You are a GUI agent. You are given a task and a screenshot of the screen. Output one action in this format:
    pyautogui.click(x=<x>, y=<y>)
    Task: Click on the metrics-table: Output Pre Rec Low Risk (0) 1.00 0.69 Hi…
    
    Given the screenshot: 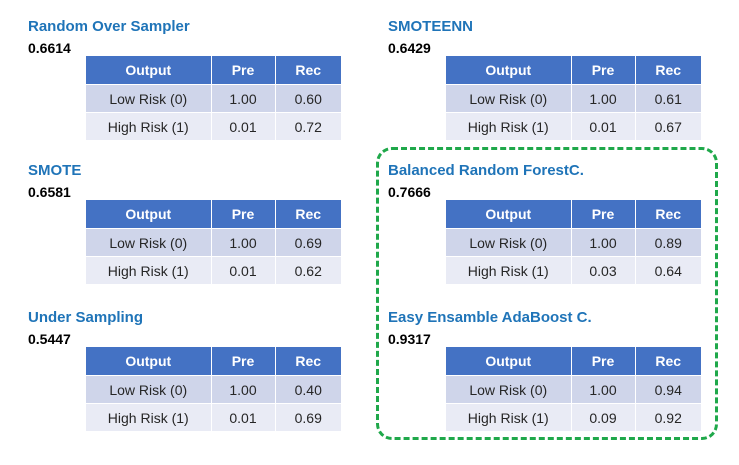 What is the action you would take?
    pyautogui.click(x=213, y=242)
    